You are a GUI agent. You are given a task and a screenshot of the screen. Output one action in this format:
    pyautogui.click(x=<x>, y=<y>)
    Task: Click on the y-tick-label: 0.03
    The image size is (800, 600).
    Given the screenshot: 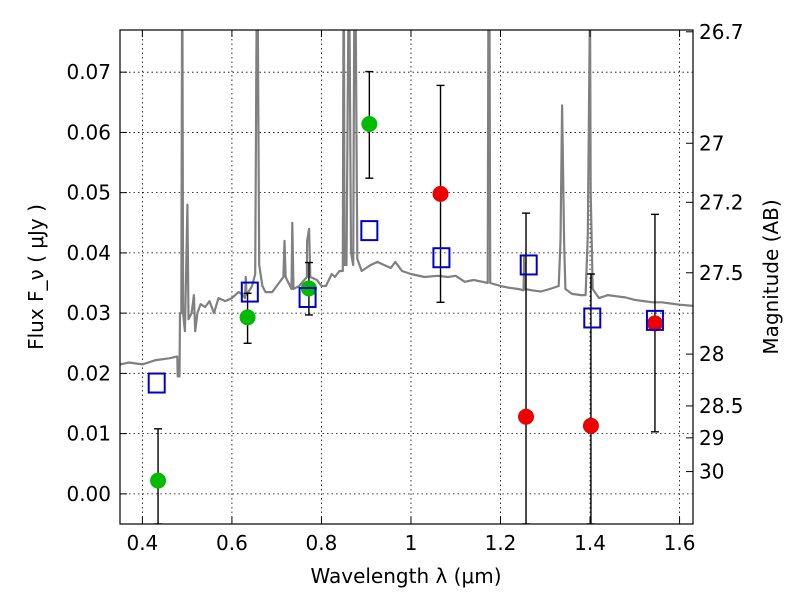 What is the action you would take?
    pyautogui.click(x=88, y=313)
    